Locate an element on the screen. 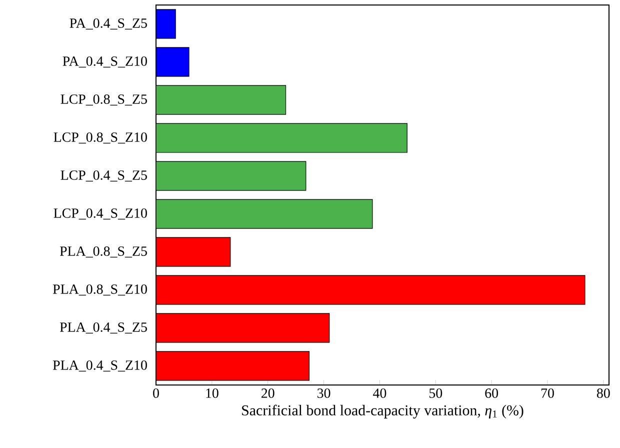  x-tick-label: 0 is located at coordinates (156, 393).